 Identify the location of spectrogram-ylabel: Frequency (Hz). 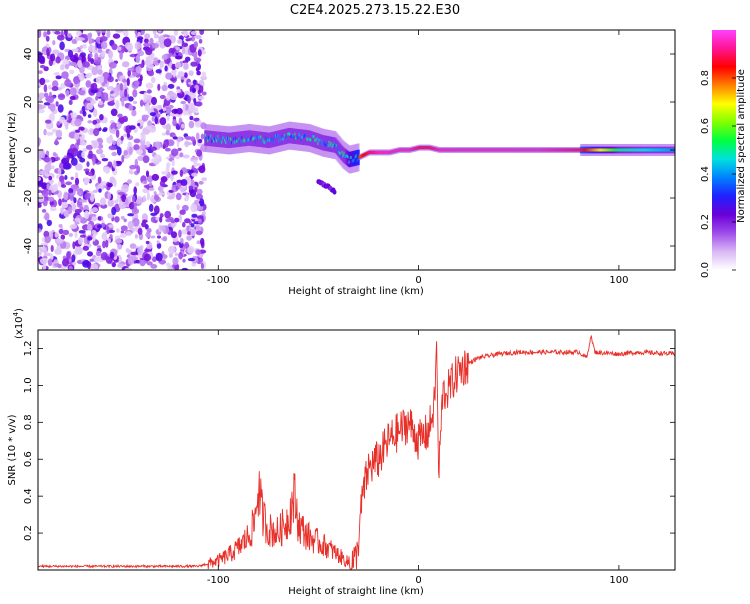
(12, 150).